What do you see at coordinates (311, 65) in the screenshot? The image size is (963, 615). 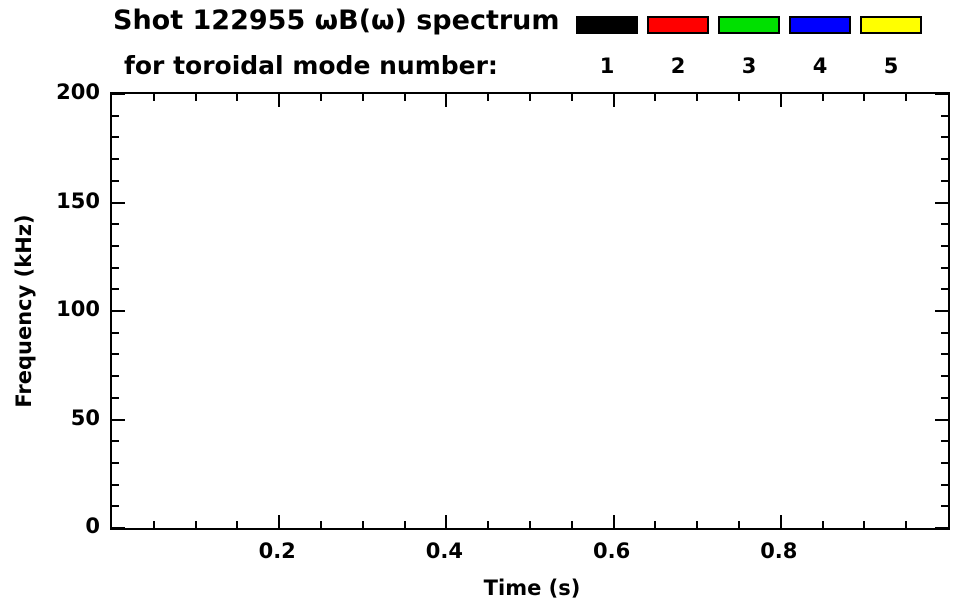 I see `chart-subtitle: for toroidal mode number:` at bounding box center [311, 65].